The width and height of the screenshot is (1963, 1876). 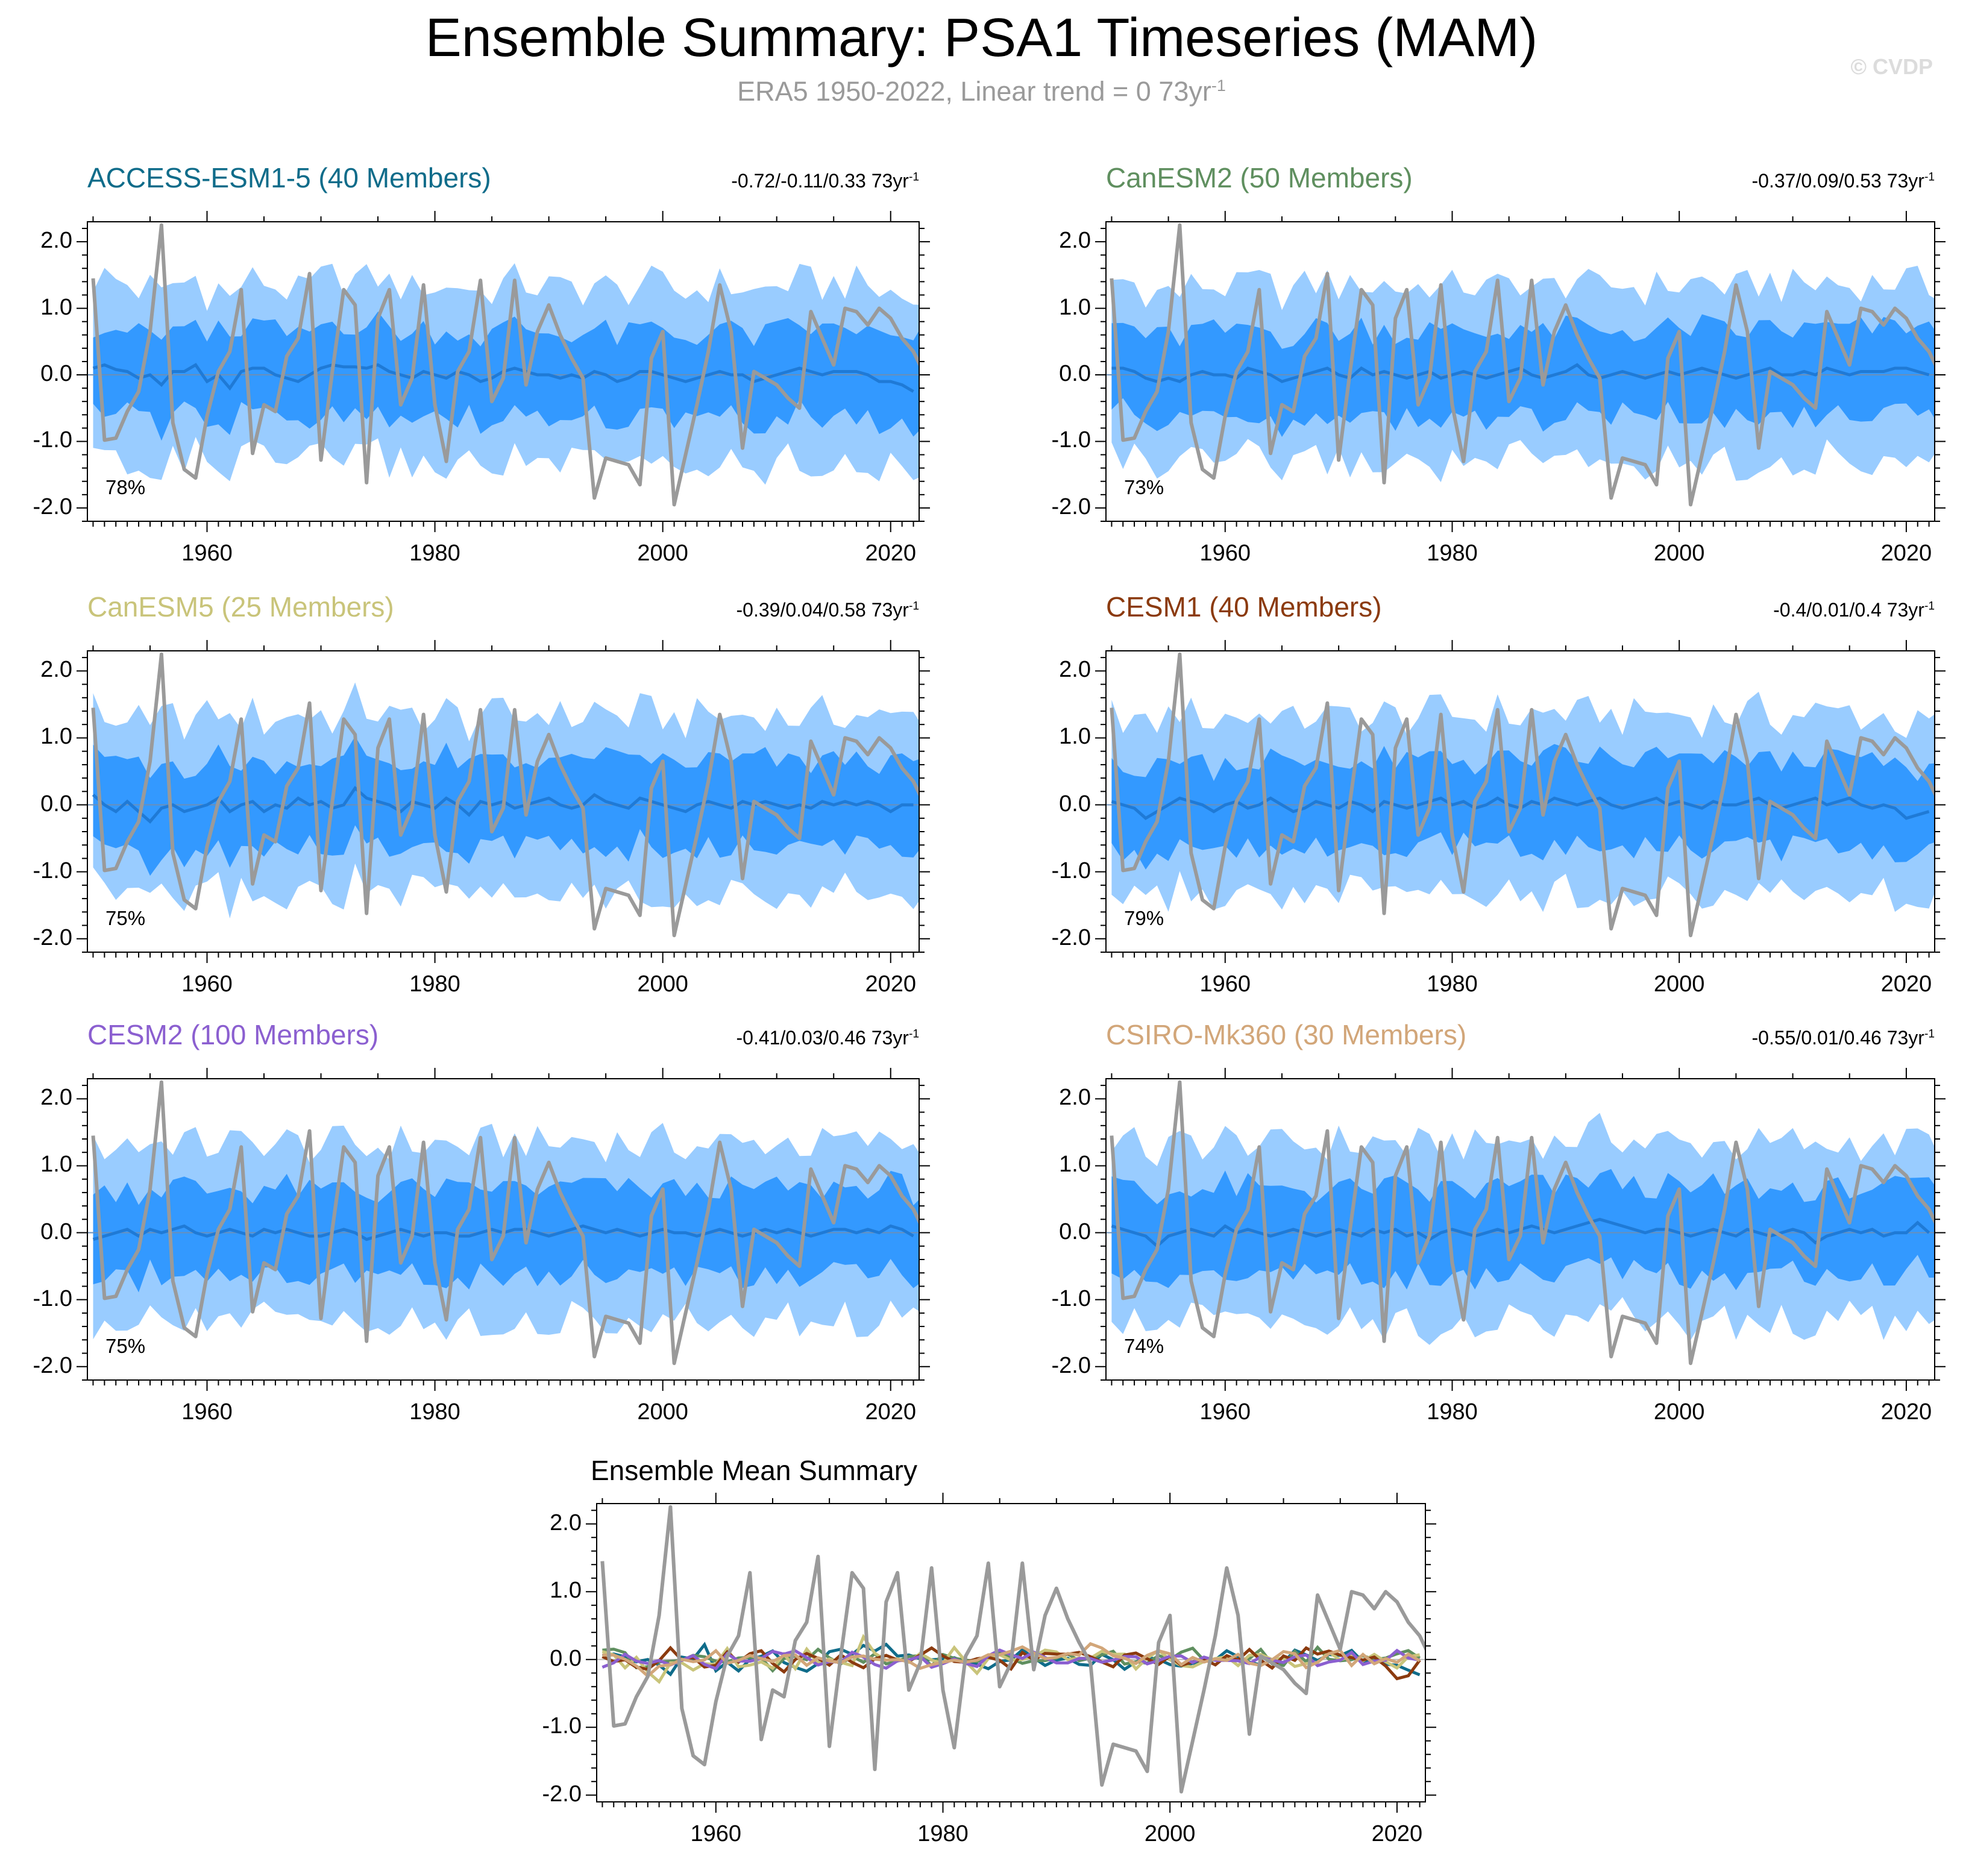 What do you see at coordinates (1837, 1038) in the screenshot?
I see `trend-text: -0.55/0.01/0.46 73yr` at bounding box center [1837, 1038].